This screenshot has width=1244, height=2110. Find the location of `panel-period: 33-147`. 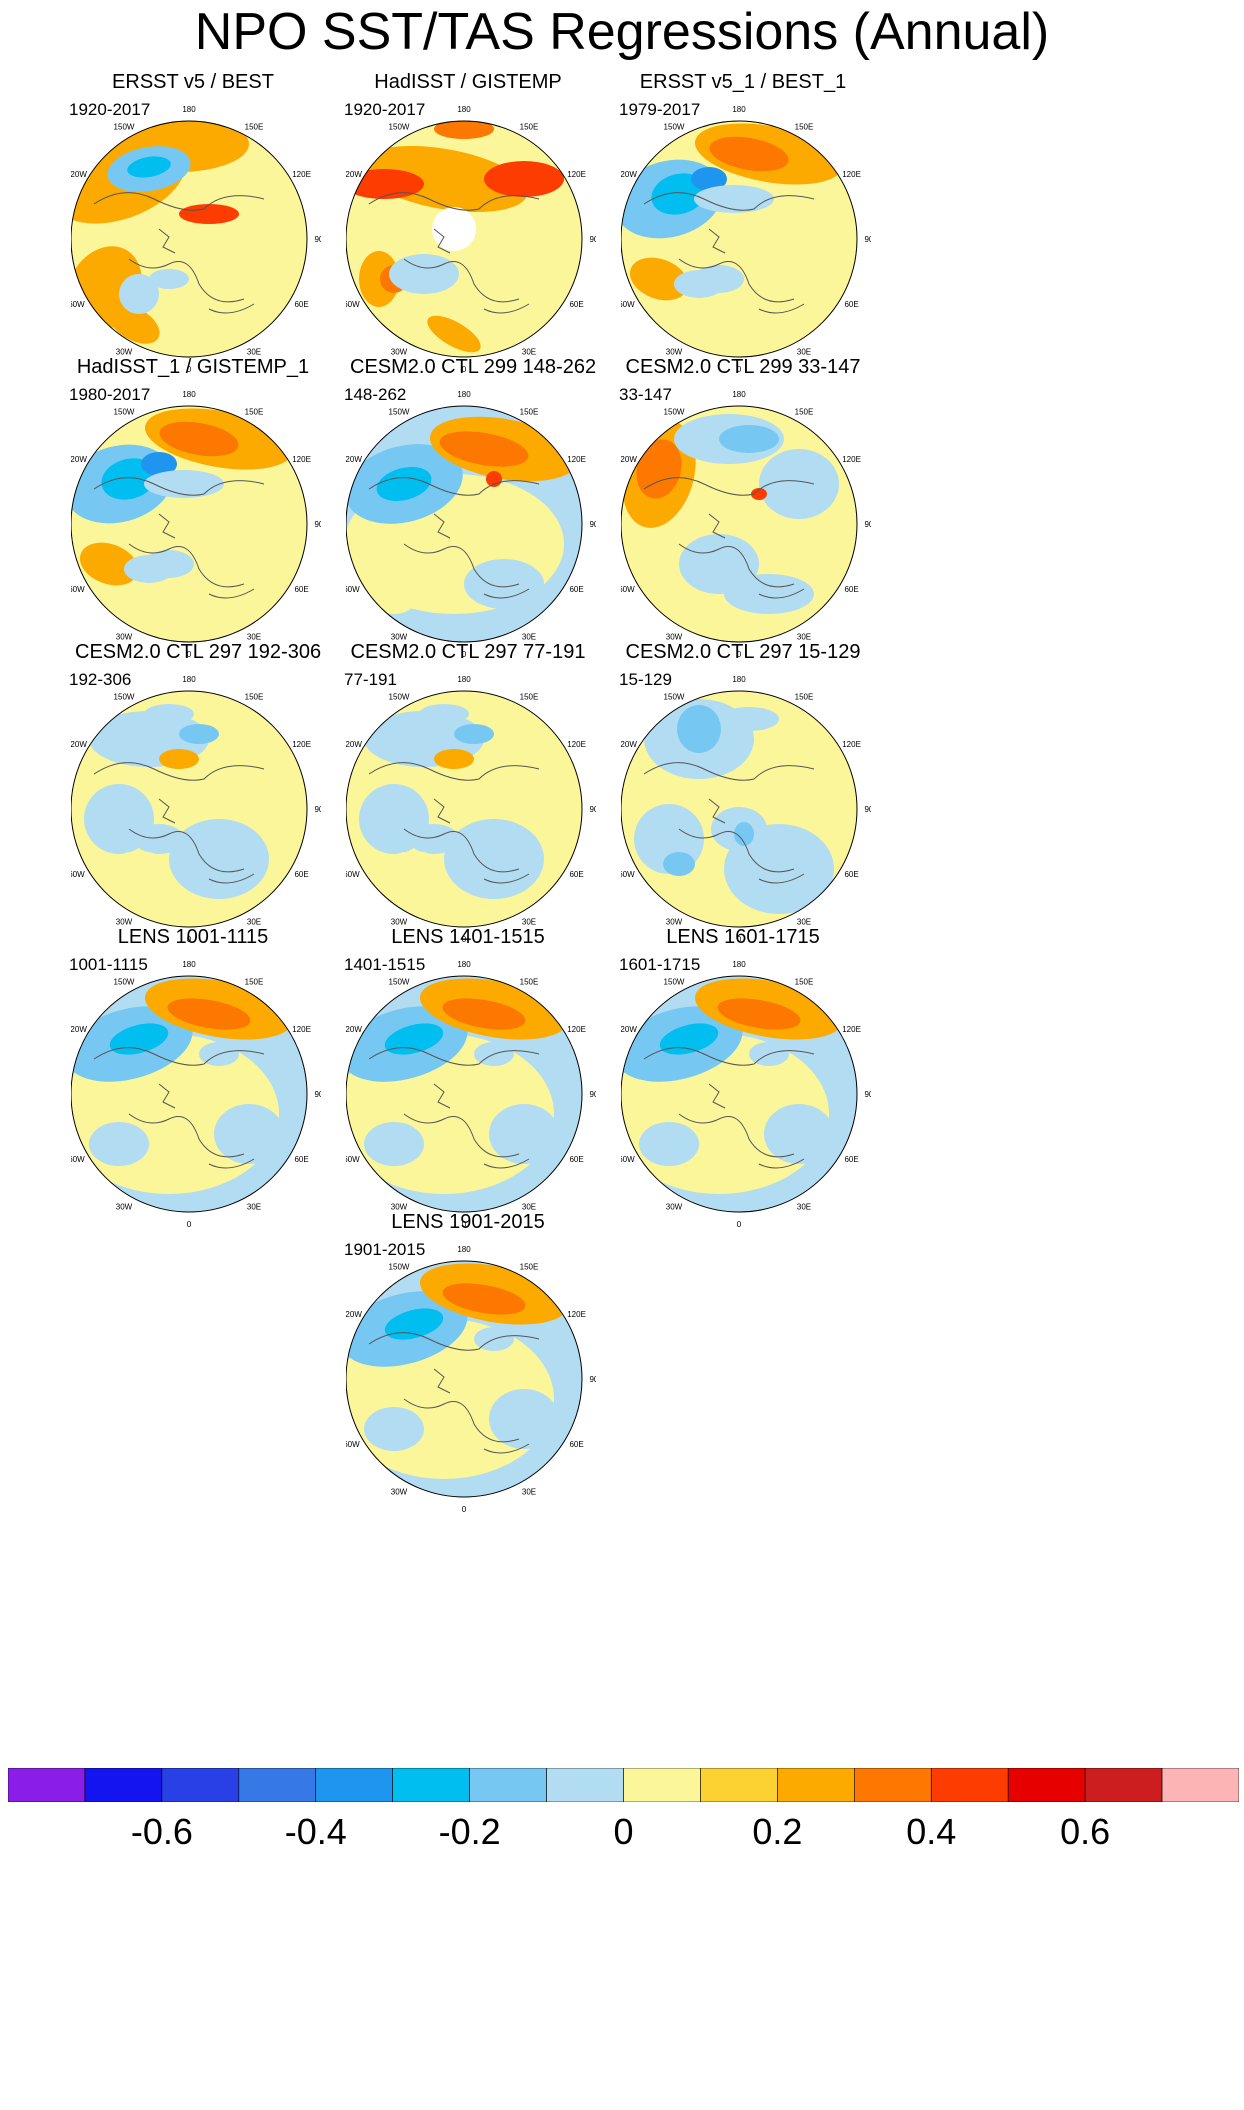

panel-period: 33-147 is located at coordinates (645, 394).